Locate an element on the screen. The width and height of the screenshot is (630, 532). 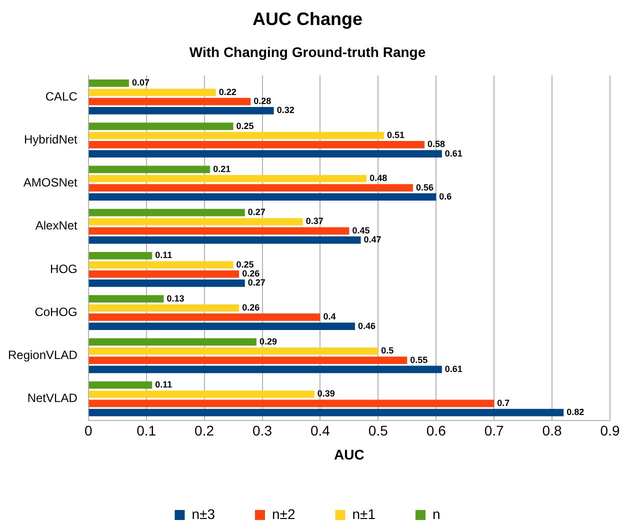
data-label: 0.47 is located at coordinates (373, 239).